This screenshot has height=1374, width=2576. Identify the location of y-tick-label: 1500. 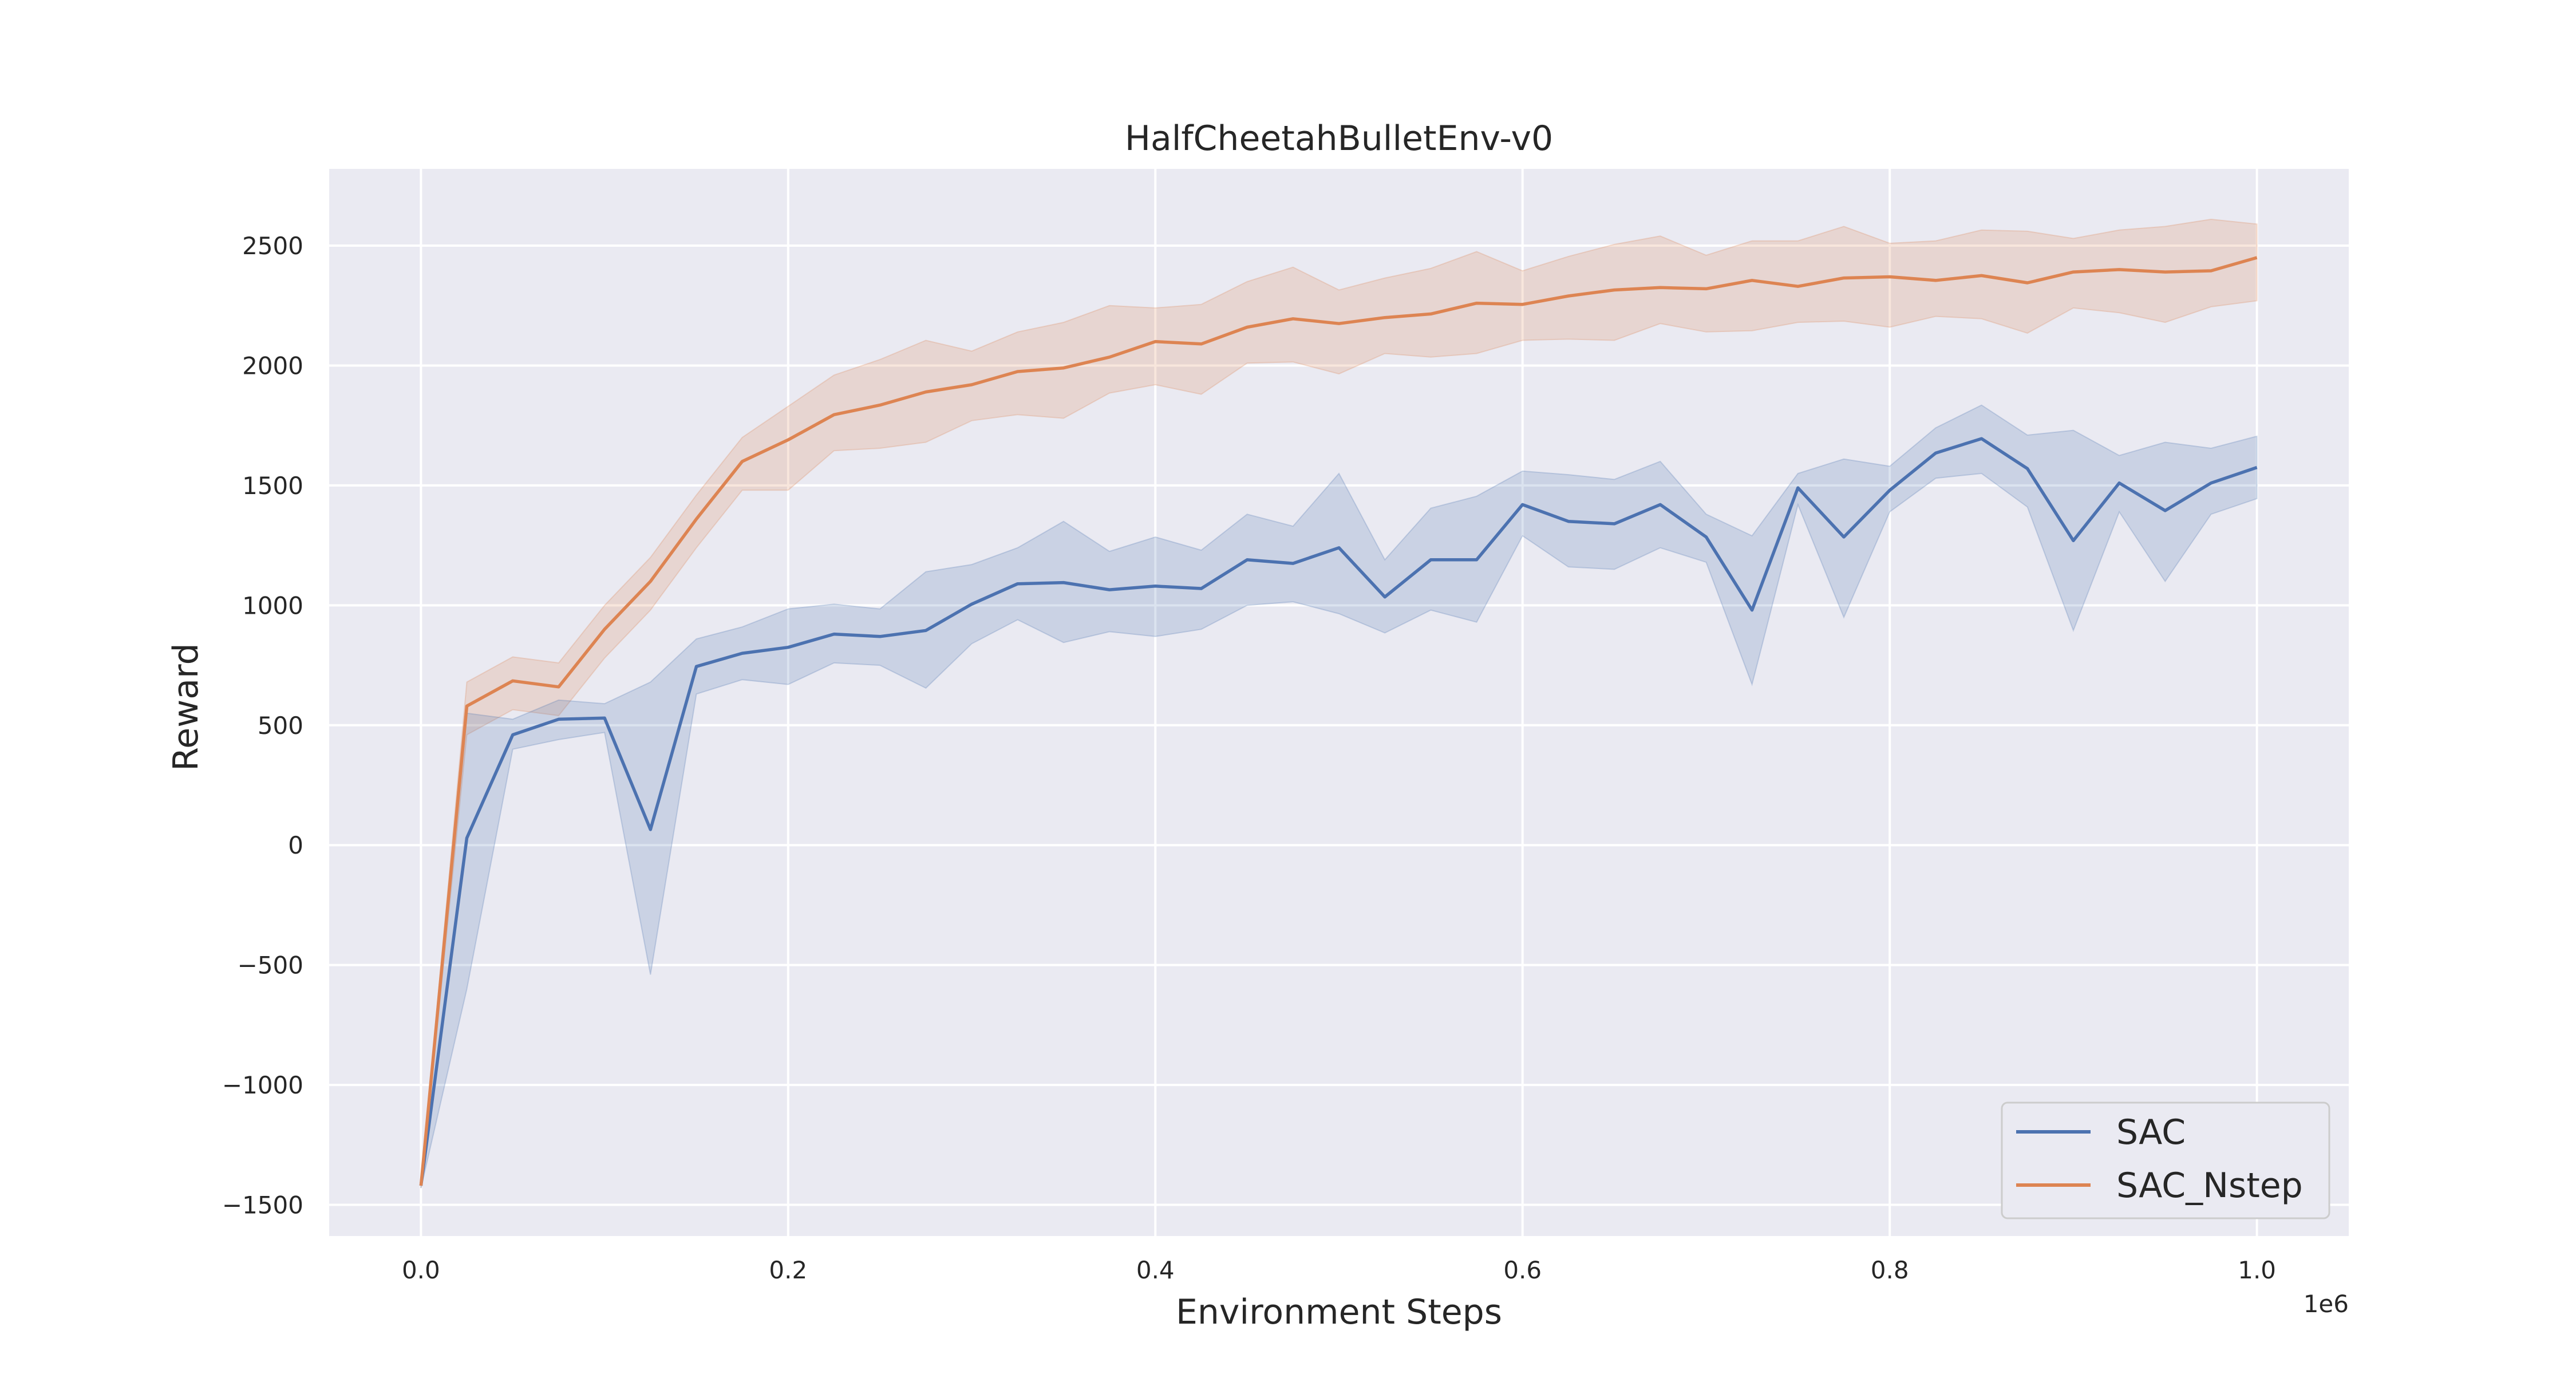
(272, 486).